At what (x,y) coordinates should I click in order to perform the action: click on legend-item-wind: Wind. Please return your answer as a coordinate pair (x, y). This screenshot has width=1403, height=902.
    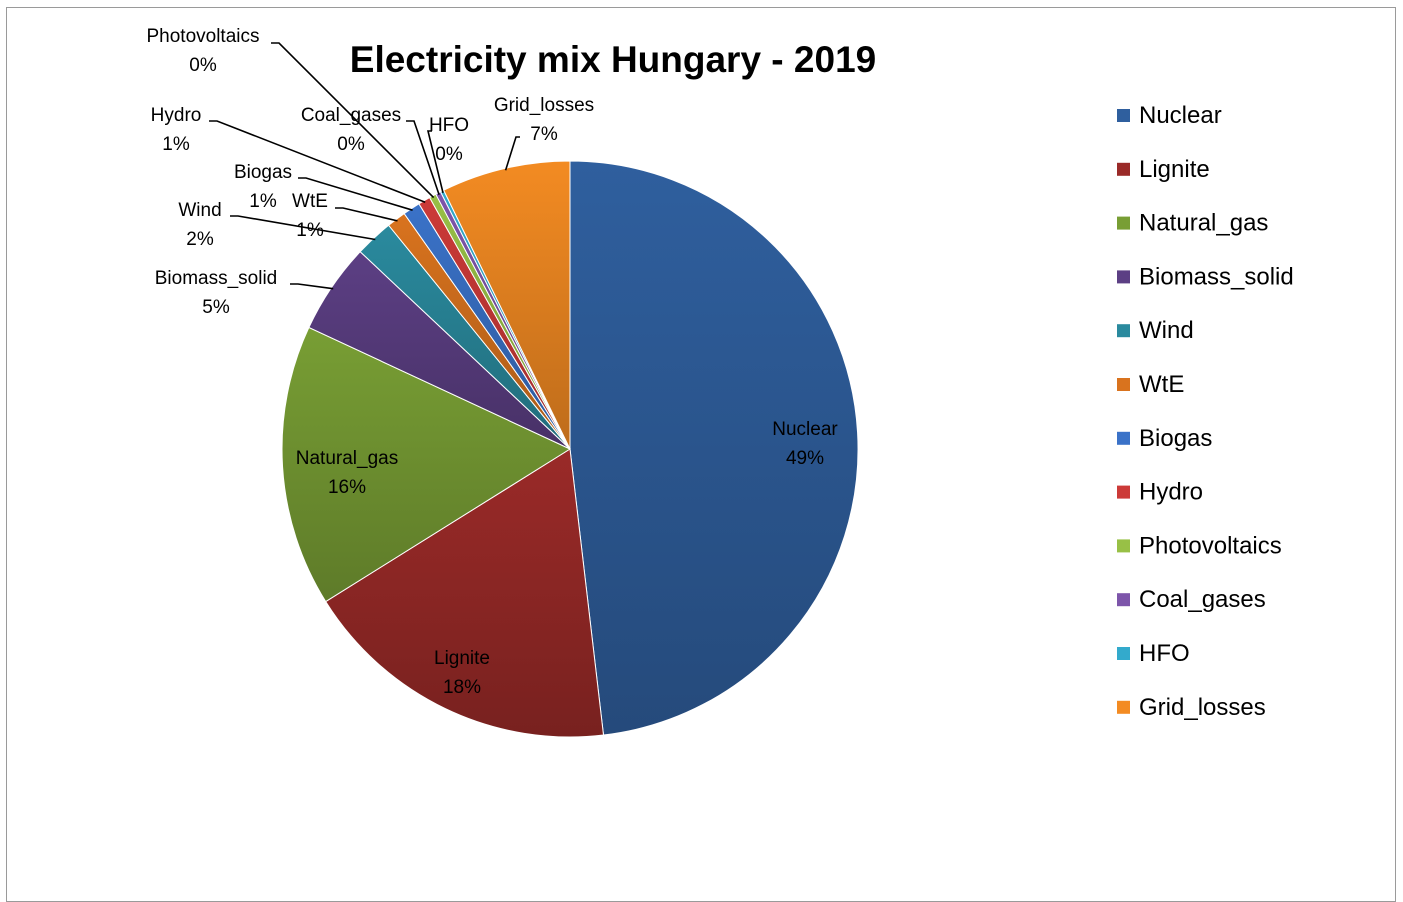
    Looking at the image, I should click on (1155, 330).